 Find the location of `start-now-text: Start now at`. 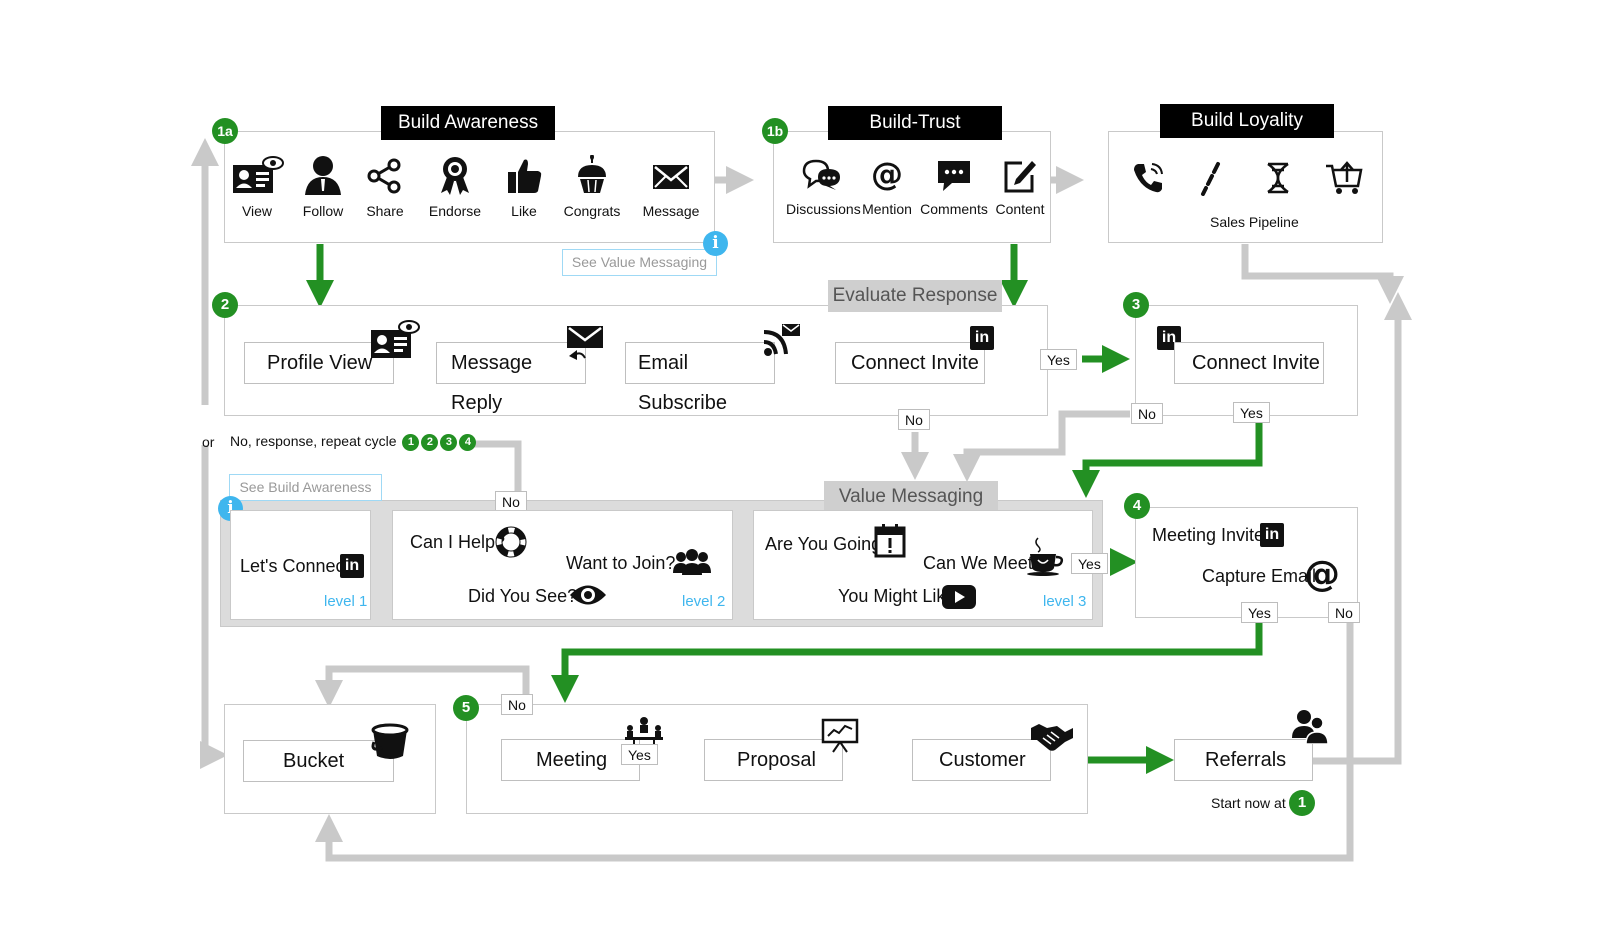

start-now-text: Start now at is located at coordinates (1248, 803).